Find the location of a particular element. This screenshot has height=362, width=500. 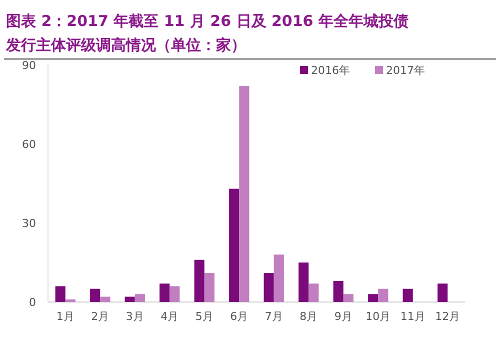

x-tick-label: 2月 is located at coordinates (100, 316).